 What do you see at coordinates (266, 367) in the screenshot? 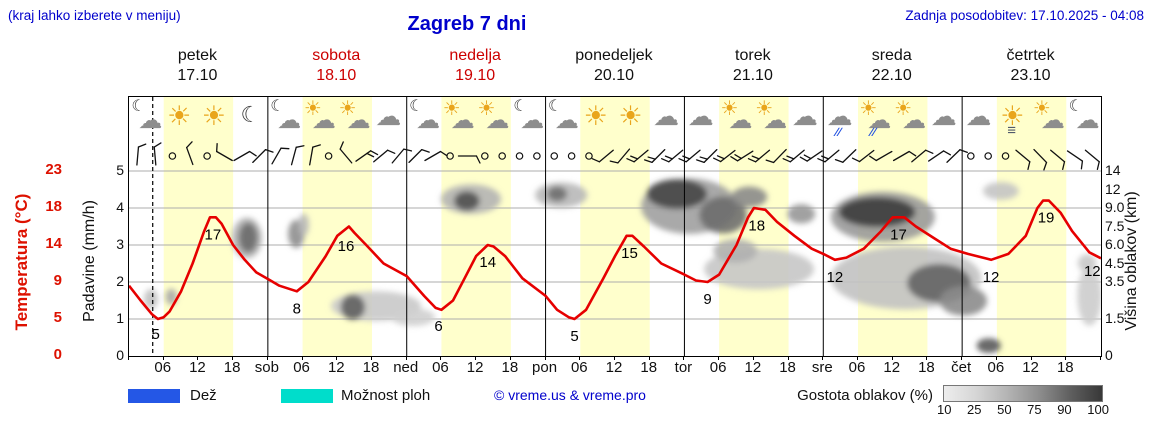
I see `x-label-day-sob: sob` at bounding box center [266, 367].